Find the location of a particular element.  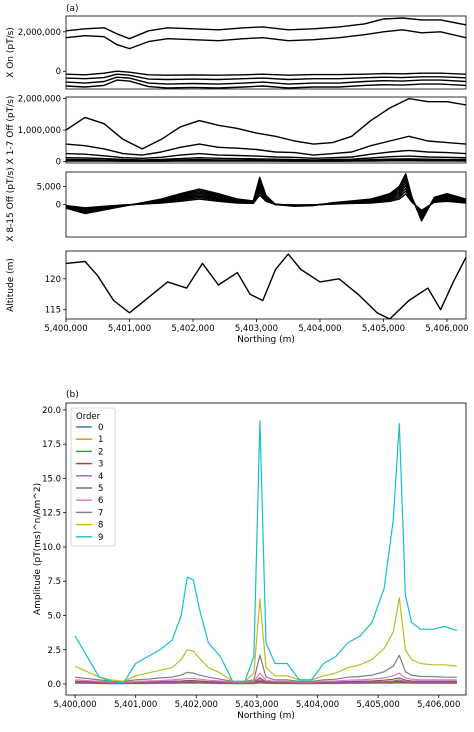

legend-label-2: 2 is located at coordinates (100, 452).